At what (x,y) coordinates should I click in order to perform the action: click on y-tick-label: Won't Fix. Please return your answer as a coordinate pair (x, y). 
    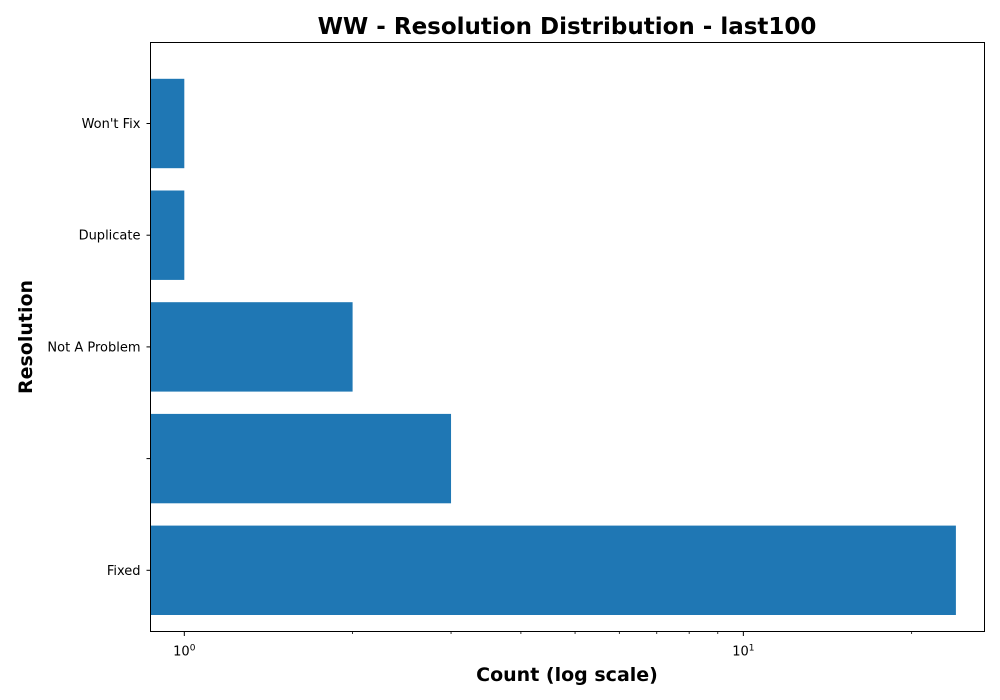
    Looking at the image, I should click on (111, 124).